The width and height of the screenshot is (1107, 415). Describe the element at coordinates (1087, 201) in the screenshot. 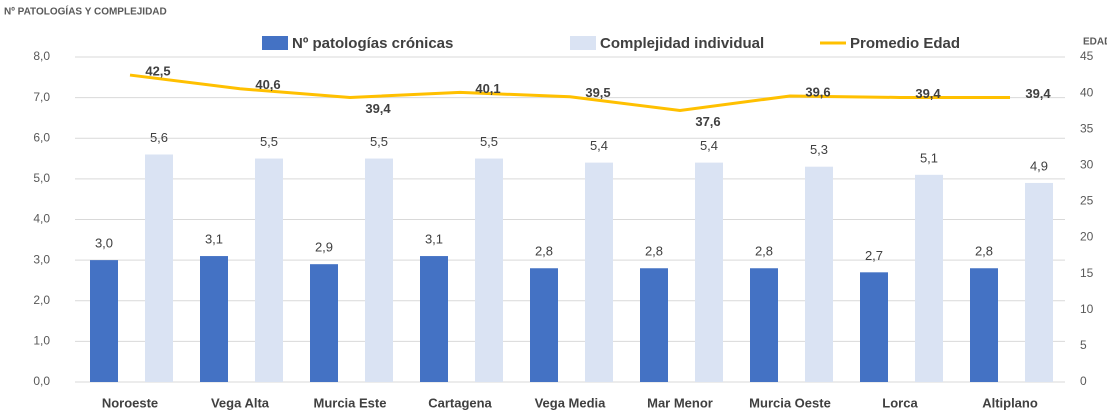

I see `y2-tick-label: 25` at that location.